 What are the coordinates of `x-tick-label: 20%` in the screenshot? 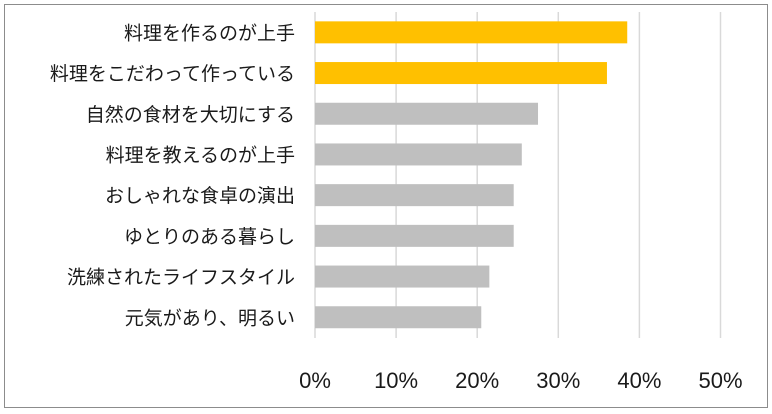 It's located at (477, 380).